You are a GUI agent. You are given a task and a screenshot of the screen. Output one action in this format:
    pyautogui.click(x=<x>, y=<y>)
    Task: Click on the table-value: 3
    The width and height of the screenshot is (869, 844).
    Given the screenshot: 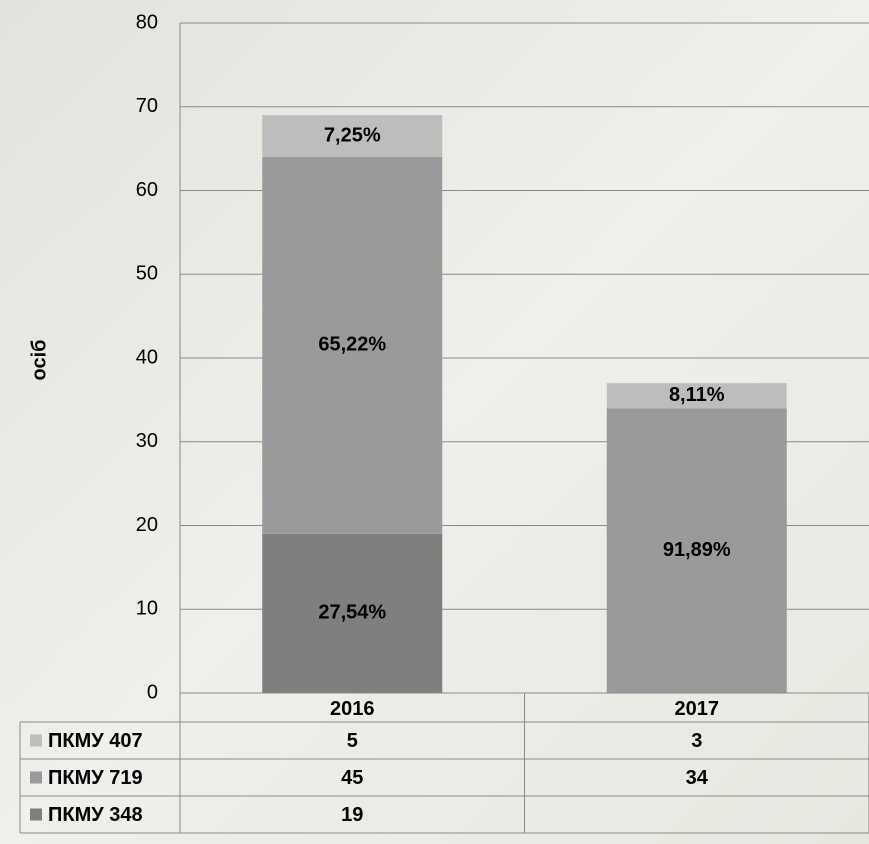 What is the action you would take?
    pyautogui.click(x=696, y=741)
    